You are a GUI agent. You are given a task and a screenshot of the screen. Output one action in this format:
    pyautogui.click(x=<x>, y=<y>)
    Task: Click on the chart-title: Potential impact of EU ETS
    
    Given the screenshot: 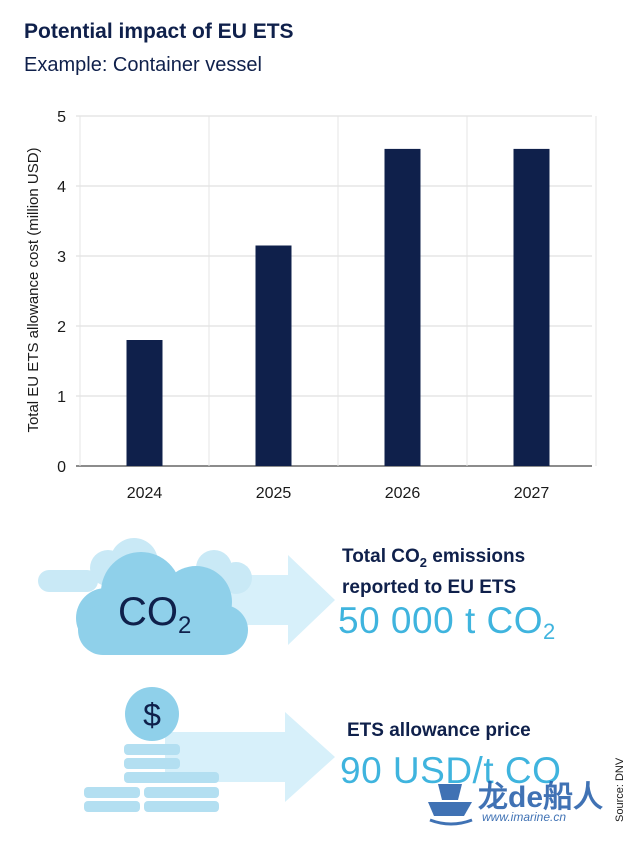 What is the action you would take?
    pyautogui.click(x=159, y=31)
    